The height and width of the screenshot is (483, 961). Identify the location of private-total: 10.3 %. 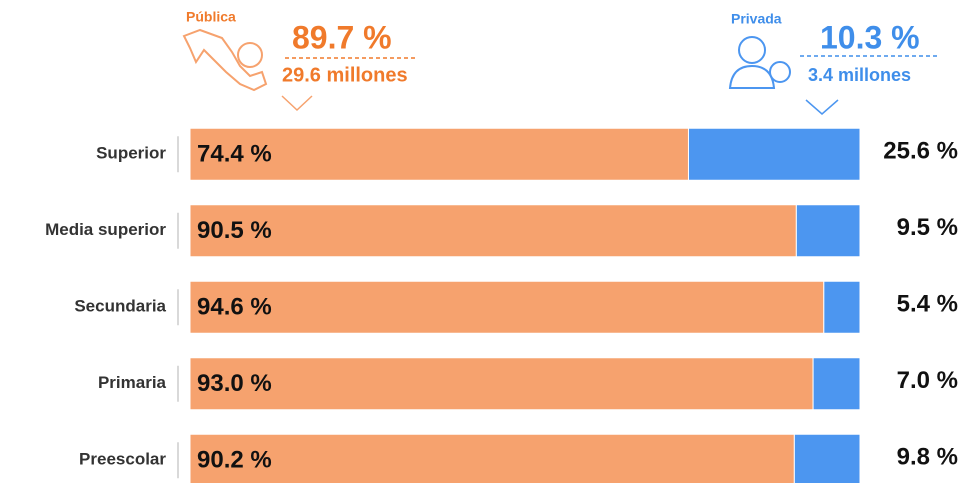
(870, 37).